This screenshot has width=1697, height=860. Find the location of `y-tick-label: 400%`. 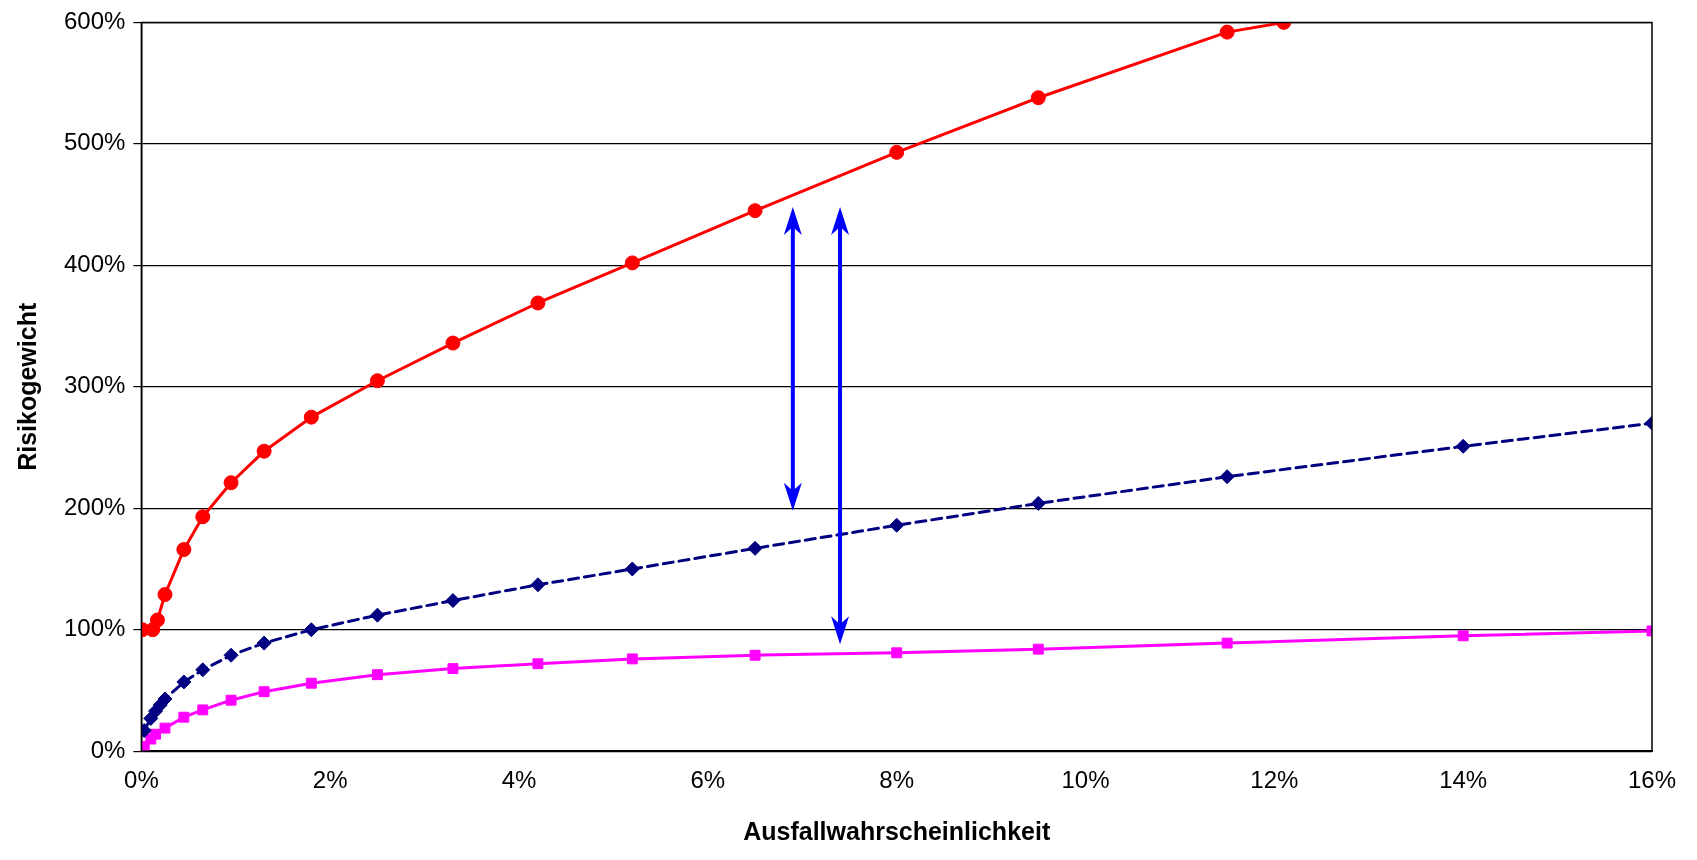

y-tick-label: 400% is located at coordinates (94, 263).